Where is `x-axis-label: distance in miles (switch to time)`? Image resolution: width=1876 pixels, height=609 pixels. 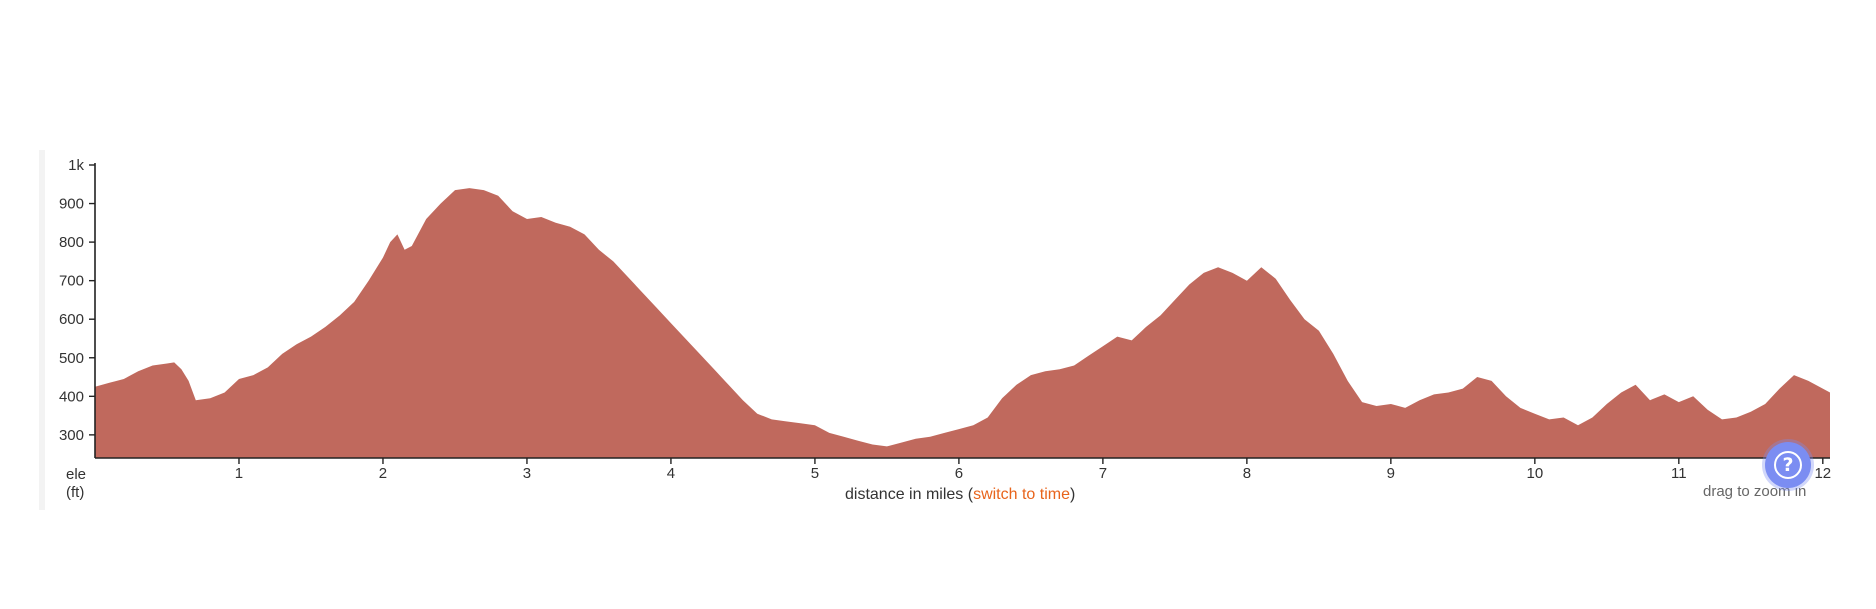 x-axis-label: distance in miles (switch to time) is located at coordinates (960, 495).